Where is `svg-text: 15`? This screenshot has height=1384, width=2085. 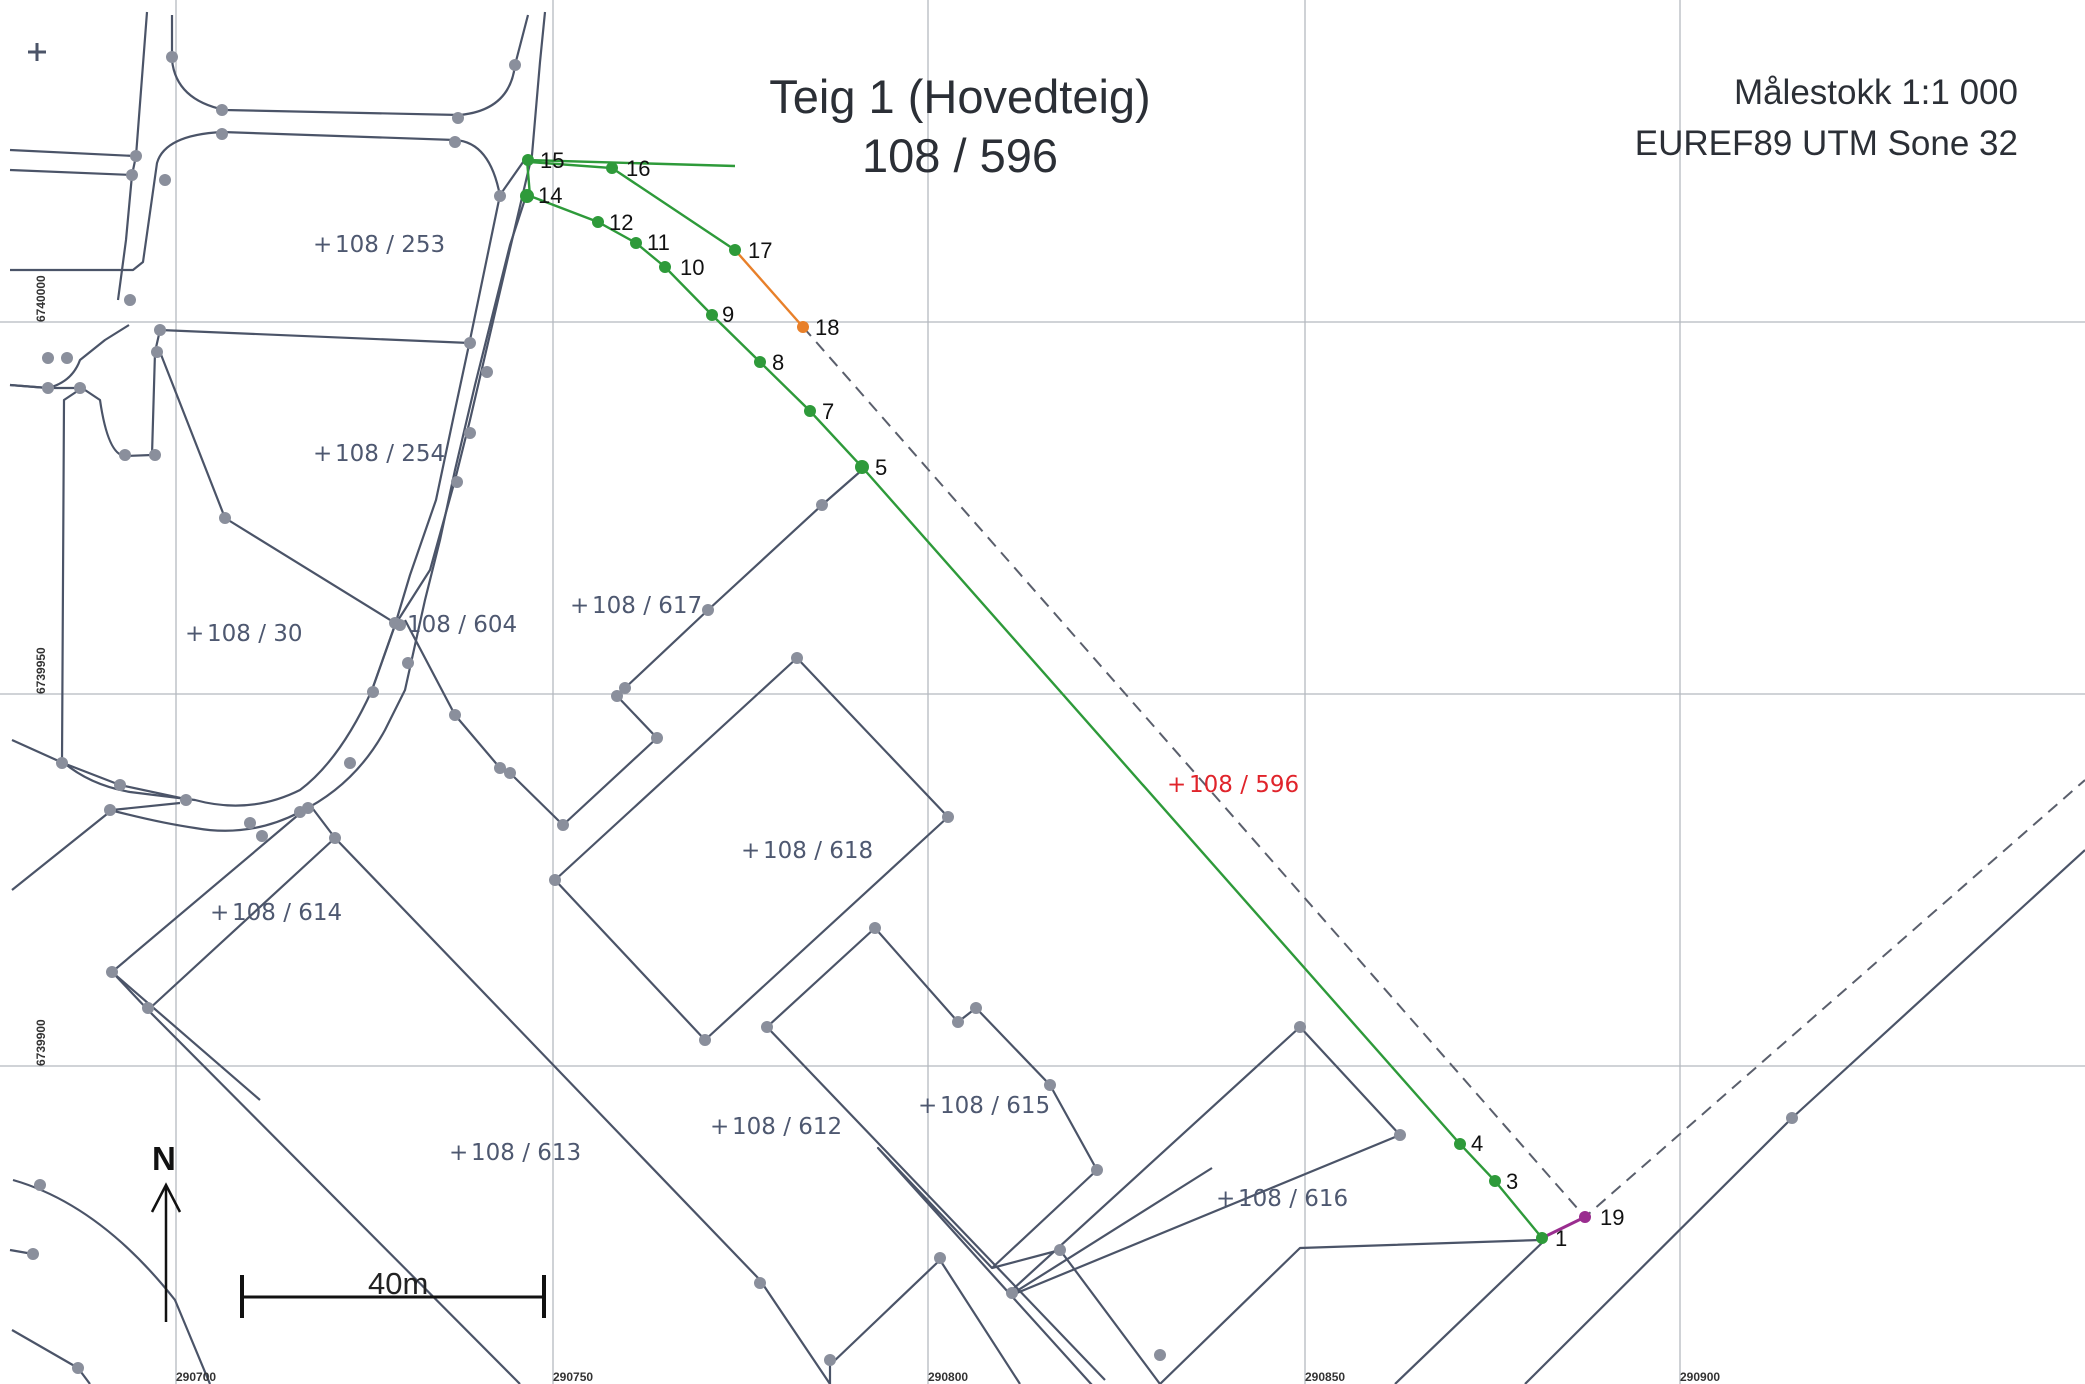
svg-text: 15 is located at coordinates (552, 160).